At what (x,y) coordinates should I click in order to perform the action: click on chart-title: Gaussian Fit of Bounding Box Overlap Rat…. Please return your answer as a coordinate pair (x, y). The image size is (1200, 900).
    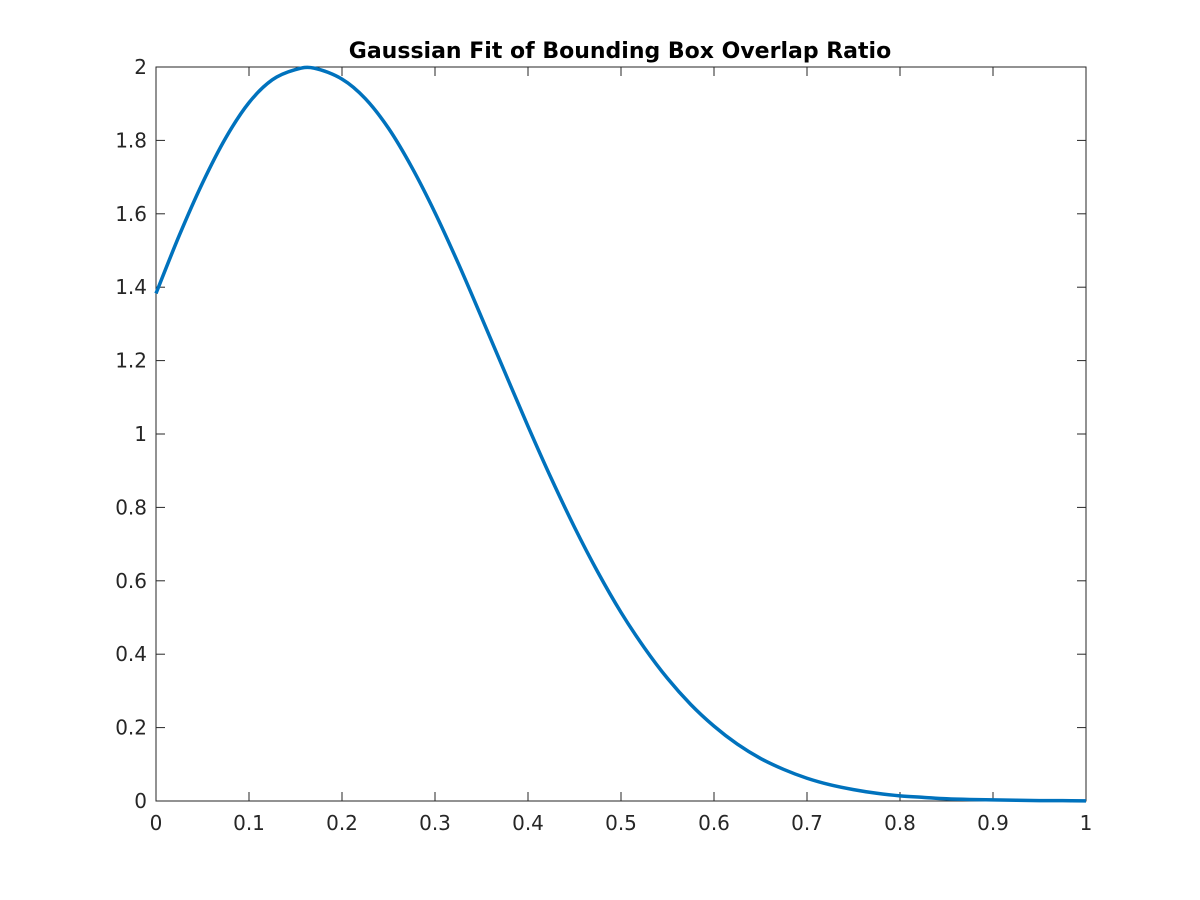
    Looking at the image, I should click on (620, 51).